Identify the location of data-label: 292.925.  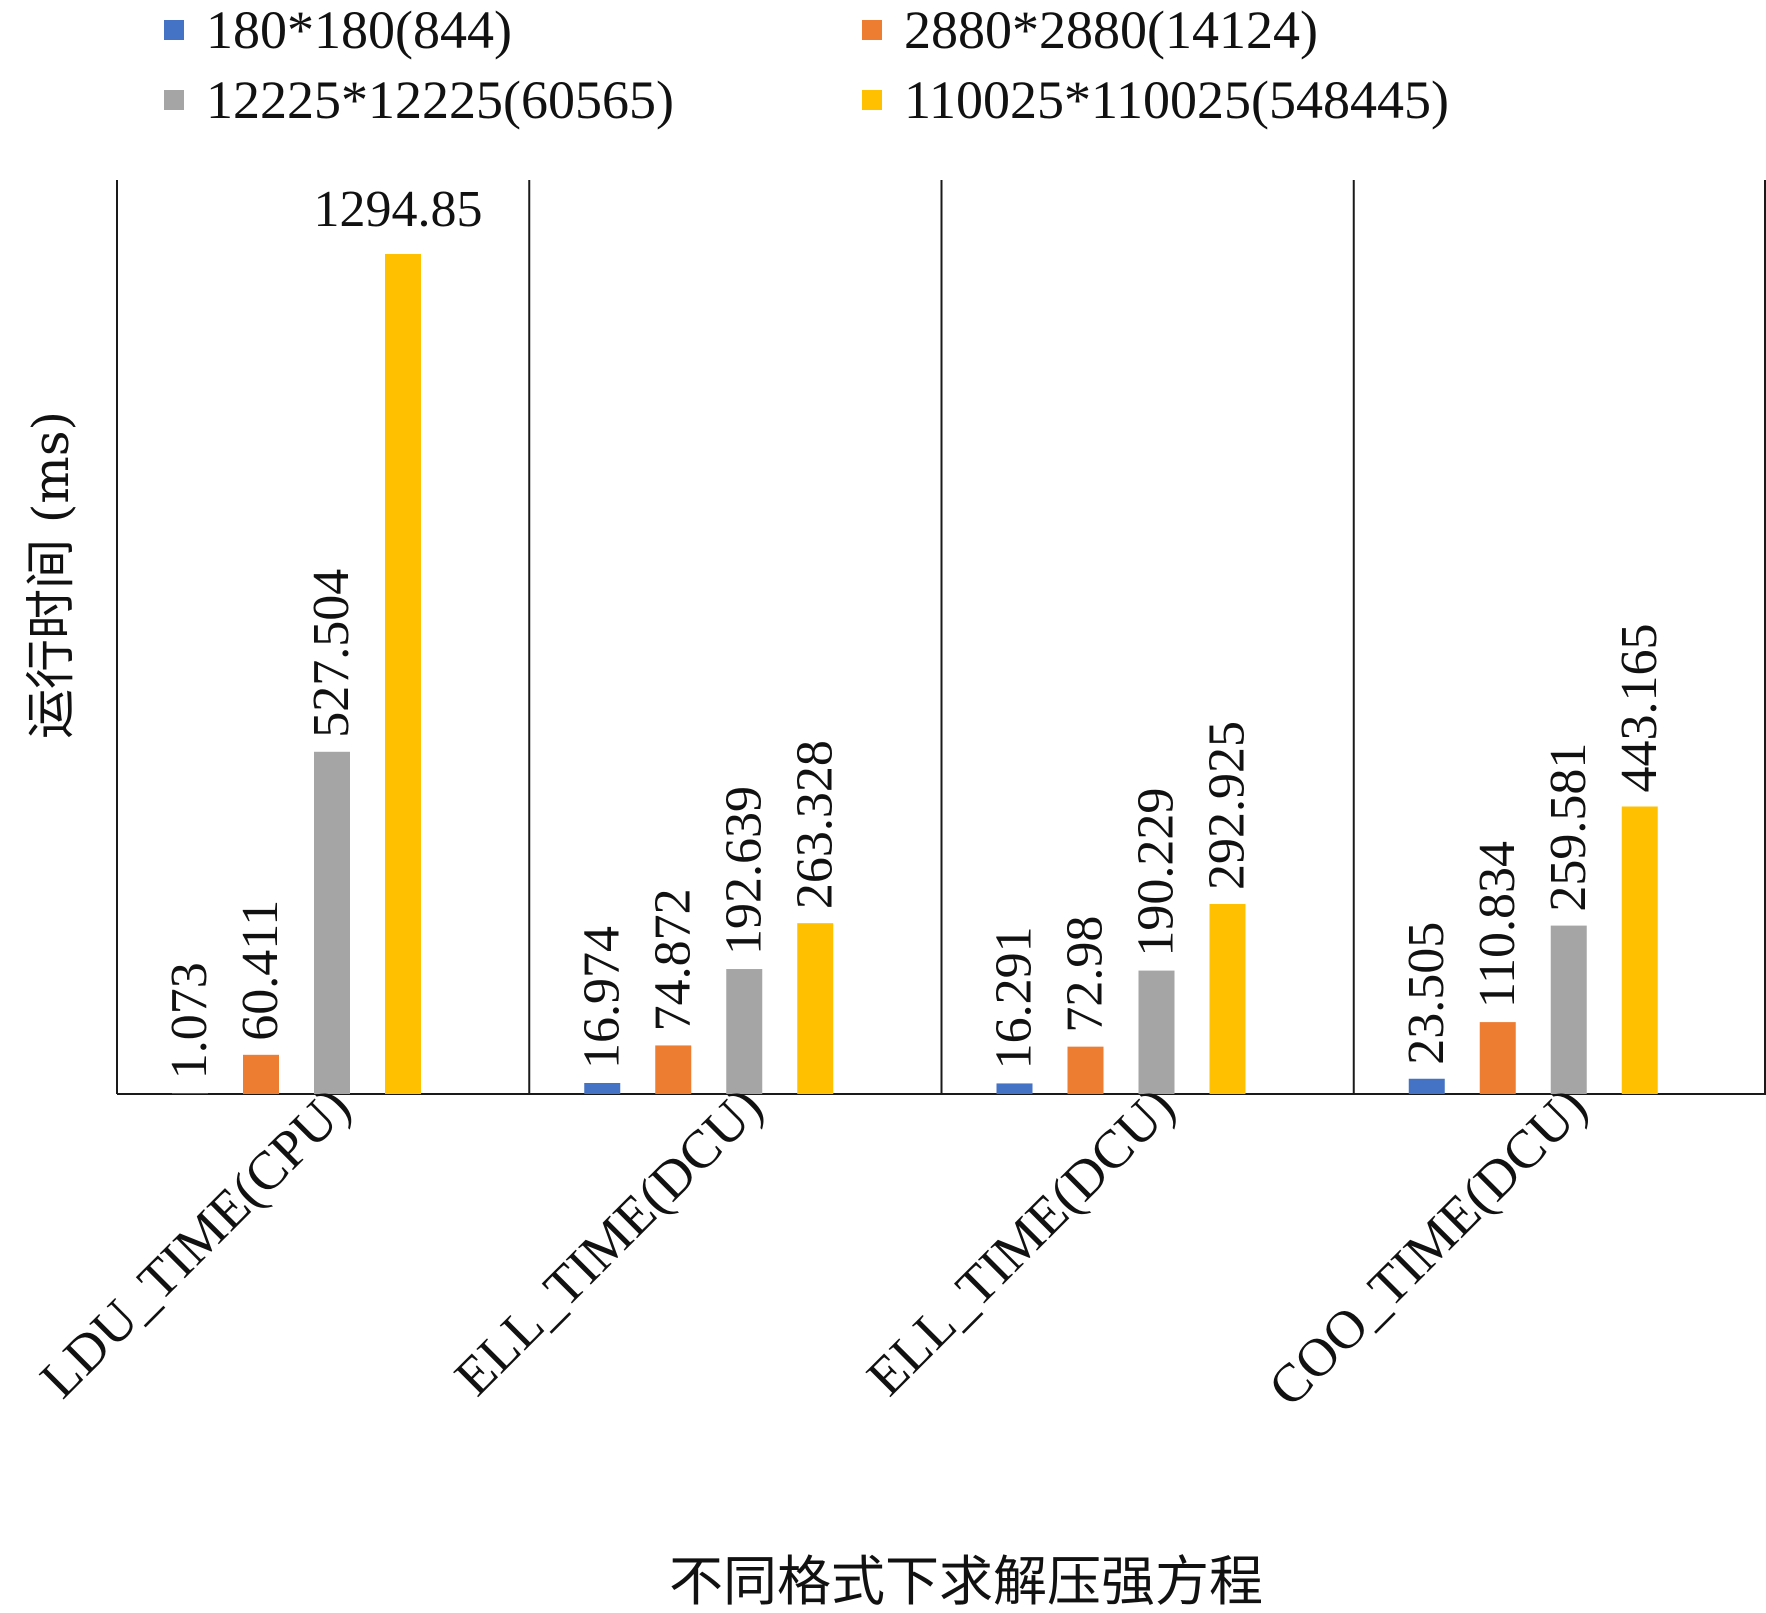
(1227, 805).